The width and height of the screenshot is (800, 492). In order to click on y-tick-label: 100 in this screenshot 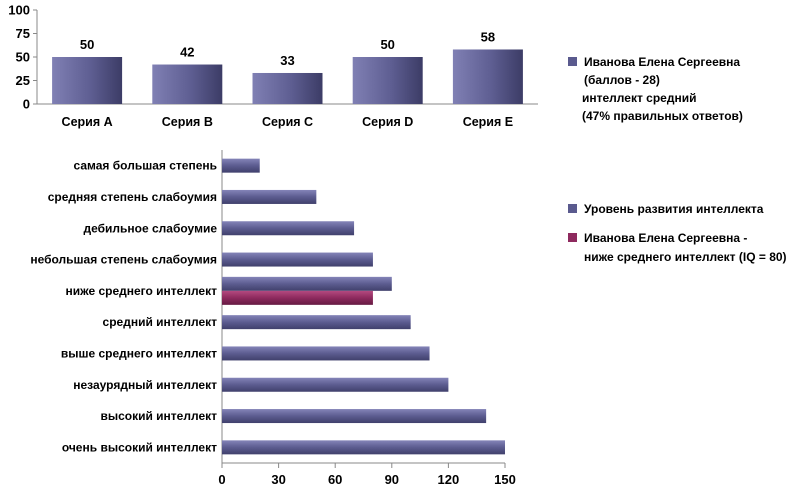, I will do `click(19, 10)`.